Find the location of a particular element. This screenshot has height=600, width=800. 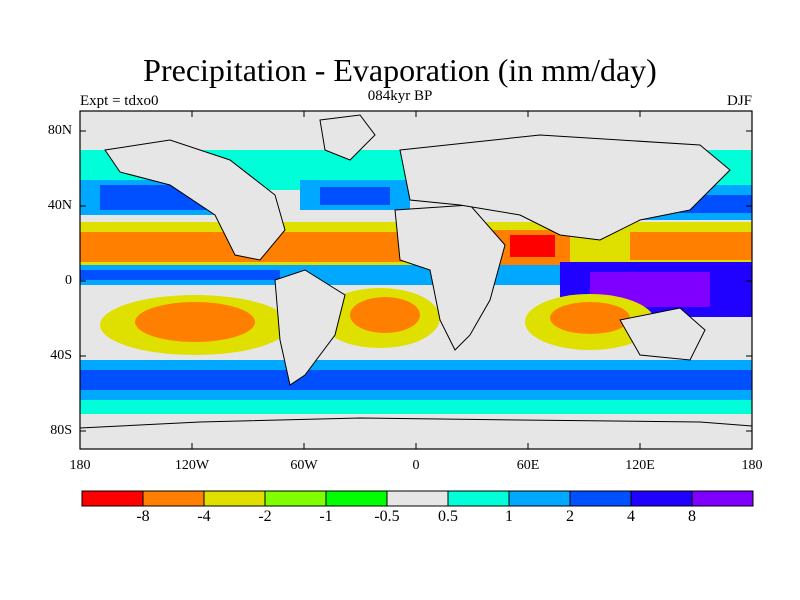

lon-label-60e: 60E is located at coordinates (528, 465).